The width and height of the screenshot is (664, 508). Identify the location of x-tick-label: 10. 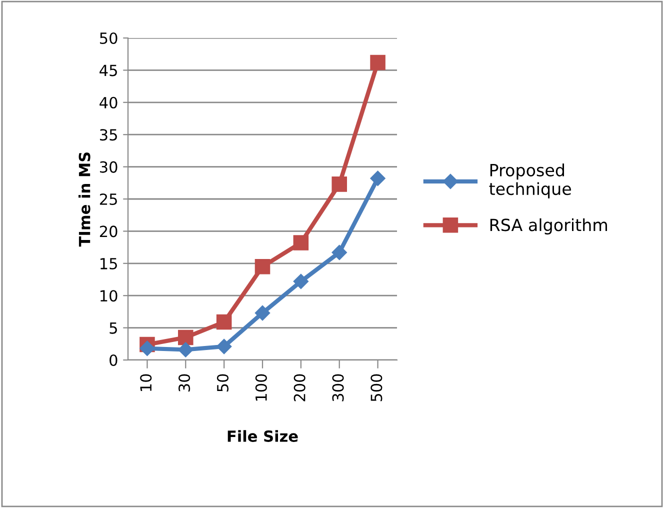
(146, 382).